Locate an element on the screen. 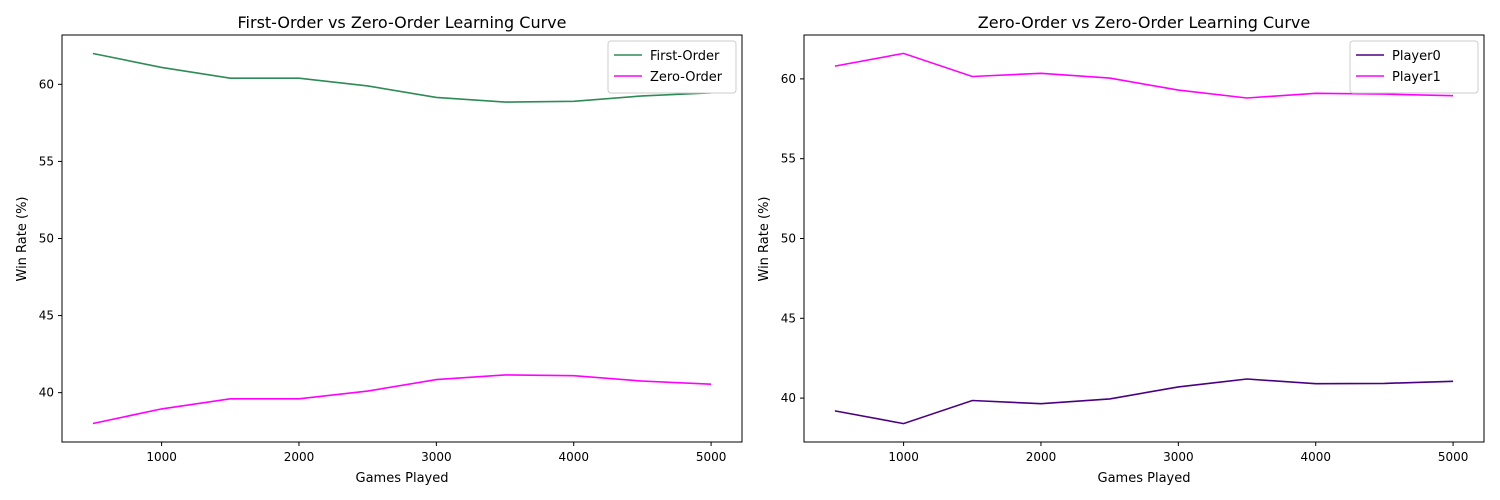  chart-title: First-Order vs Zero-Order Learning Curve is located at coordinates (402, 22).